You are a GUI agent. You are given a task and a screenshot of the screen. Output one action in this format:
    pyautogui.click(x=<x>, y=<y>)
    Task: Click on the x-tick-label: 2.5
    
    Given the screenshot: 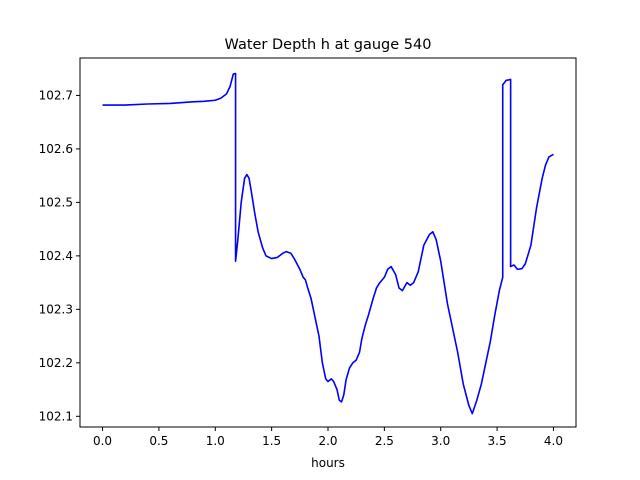 What is the action you would take?
    pyautogui.click(x=384, y=441)
    